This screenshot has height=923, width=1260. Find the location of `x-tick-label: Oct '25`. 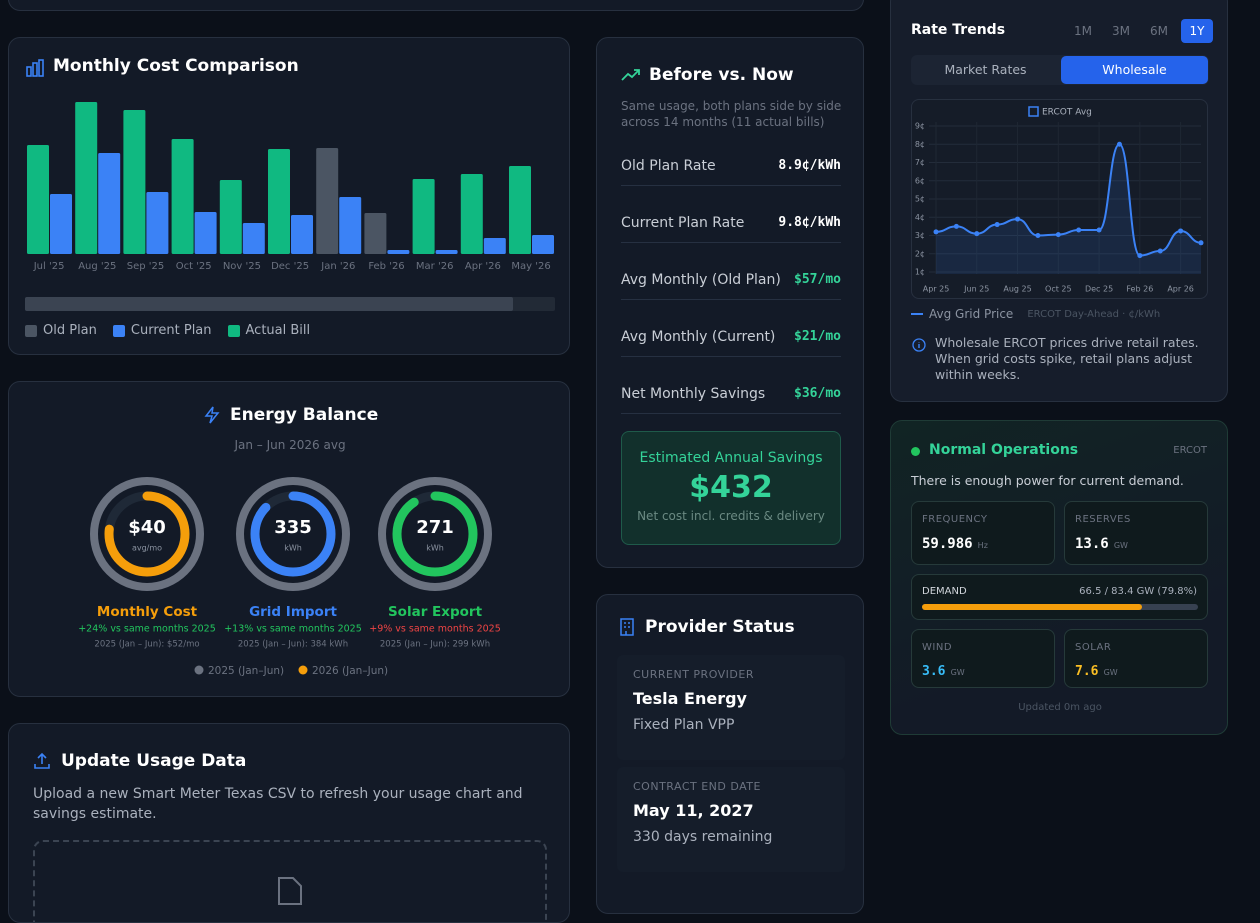

x-tick-label: Oct '25 is located at coordinates (194, 266).